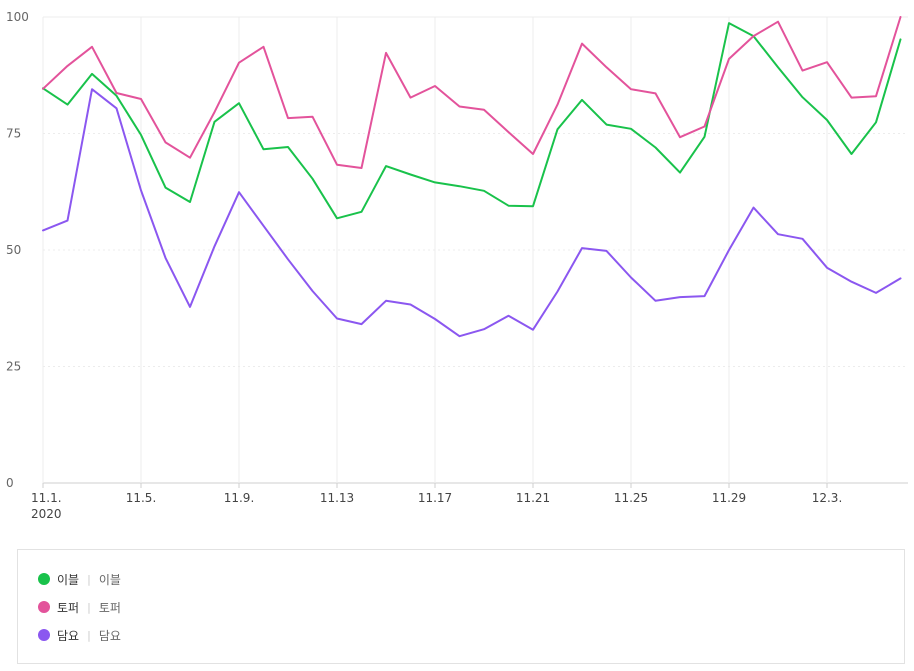 This screenshot has width=914, height=671. I want to click on y-axis: 0 25 50 75 100, so click(17, 250).